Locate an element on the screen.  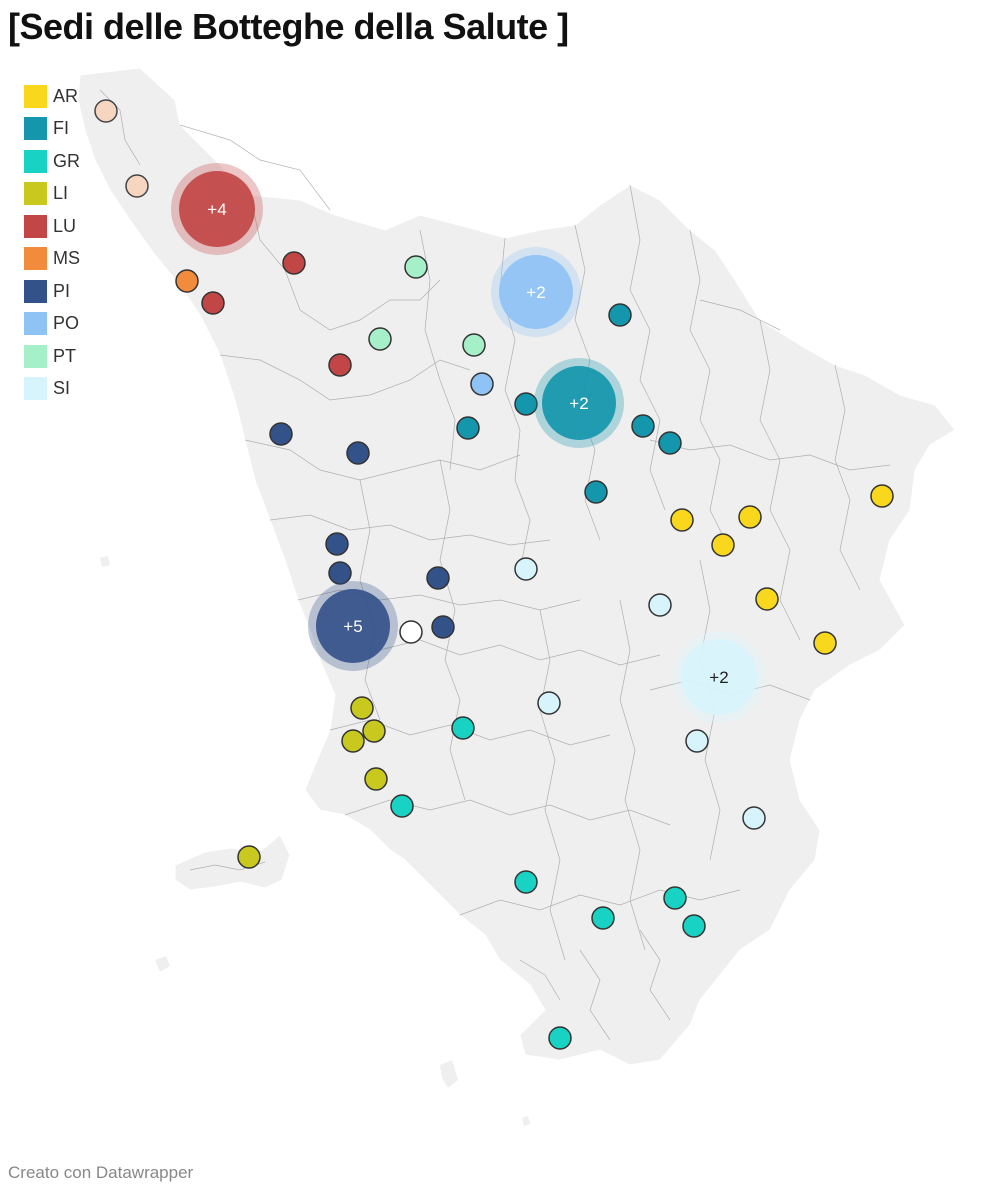
legend-item: PO is located at coordinates (52, 324).